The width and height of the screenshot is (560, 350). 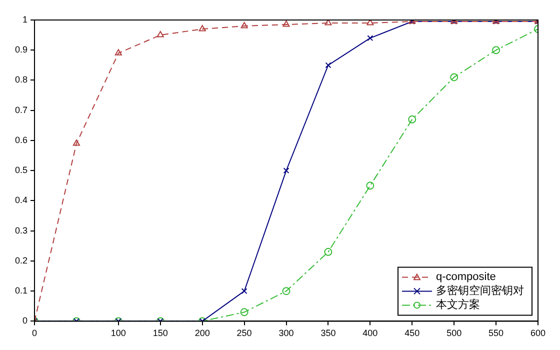 I want to click on x-tick-label: 400, so click(x=370, y=333).